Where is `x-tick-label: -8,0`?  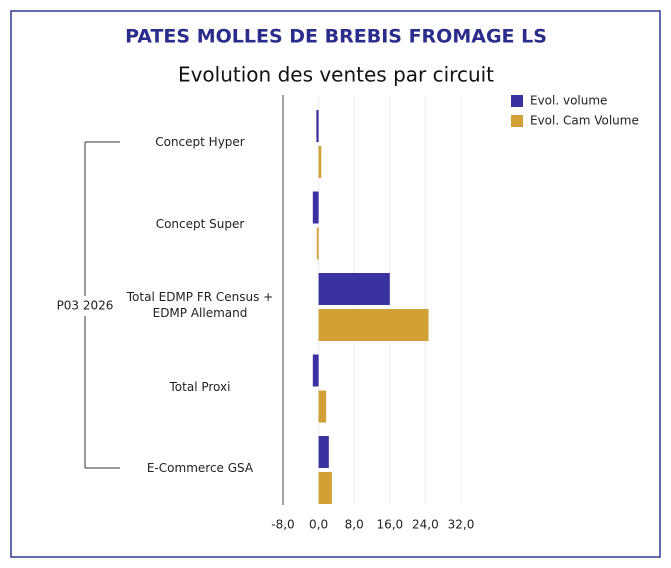 x-tick-label: -8,0 is located at coordinates (282, 525).